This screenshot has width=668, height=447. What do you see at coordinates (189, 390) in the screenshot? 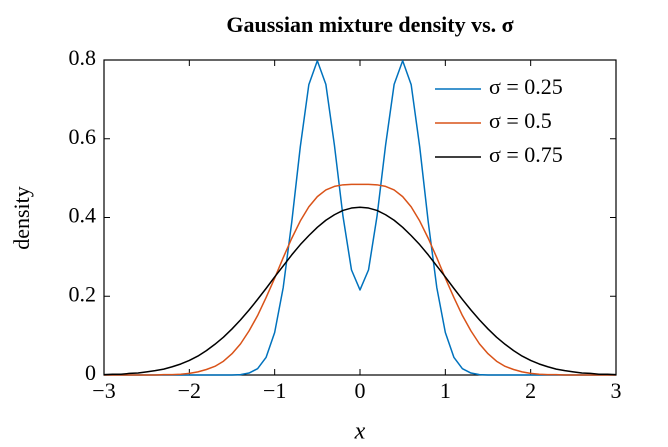
I see `x-tick-label: −2` at bounding box center [189, 390].